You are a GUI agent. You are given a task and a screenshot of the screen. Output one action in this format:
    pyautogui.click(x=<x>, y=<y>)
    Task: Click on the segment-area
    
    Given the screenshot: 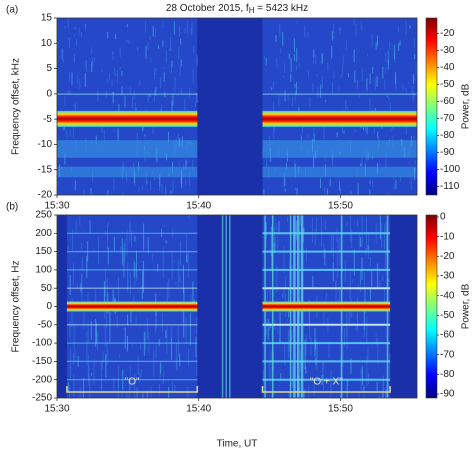 What is the action you would take?
    pyautogui.click(x=127, y=106)
    